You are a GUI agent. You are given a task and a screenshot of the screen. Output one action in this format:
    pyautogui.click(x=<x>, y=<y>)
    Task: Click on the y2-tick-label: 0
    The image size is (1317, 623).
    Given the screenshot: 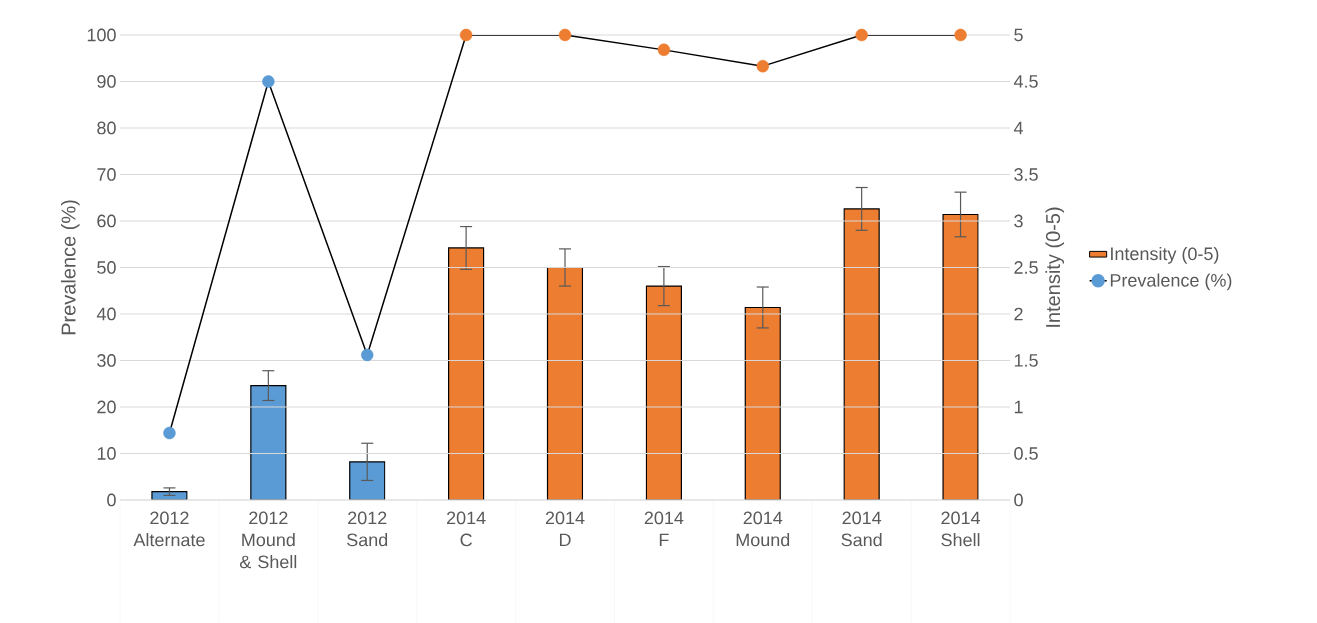 What is the action you would take?
    pyautogui.click(x=1018, y=500)
    